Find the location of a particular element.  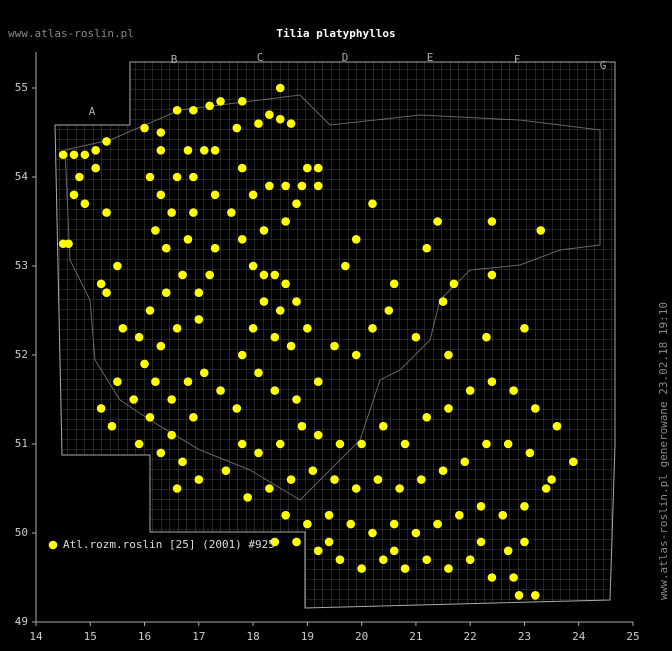

x-tick-label: 15 is located at coordinates (90, 636).